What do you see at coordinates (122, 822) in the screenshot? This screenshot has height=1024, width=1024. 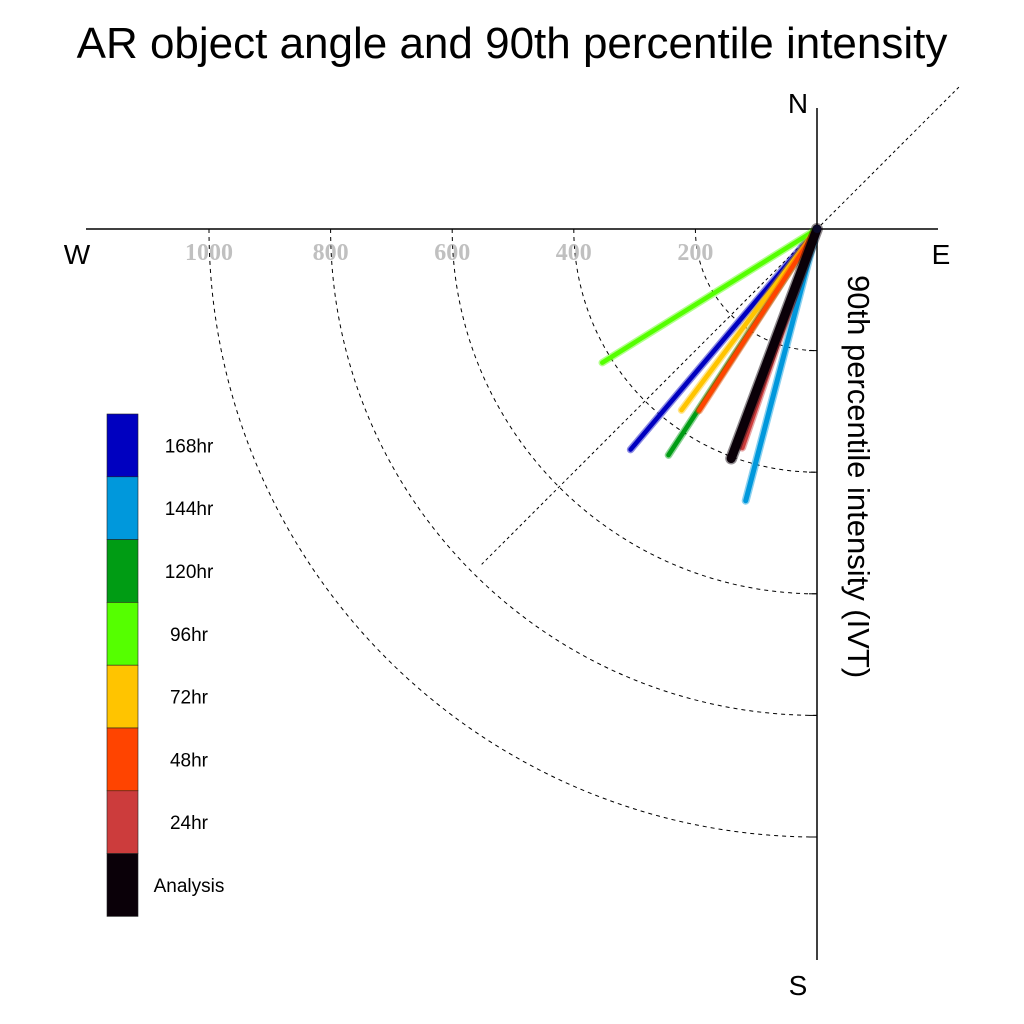 I see `legend-swatch-24hr` at bounding box center [122, 822].